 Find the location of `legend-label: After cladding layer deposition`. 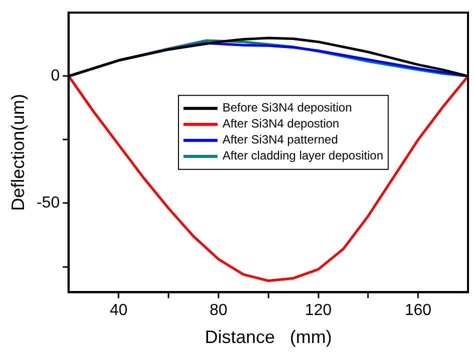

legend-label: After cladding layer deposition is located at coordinates (303, 155).